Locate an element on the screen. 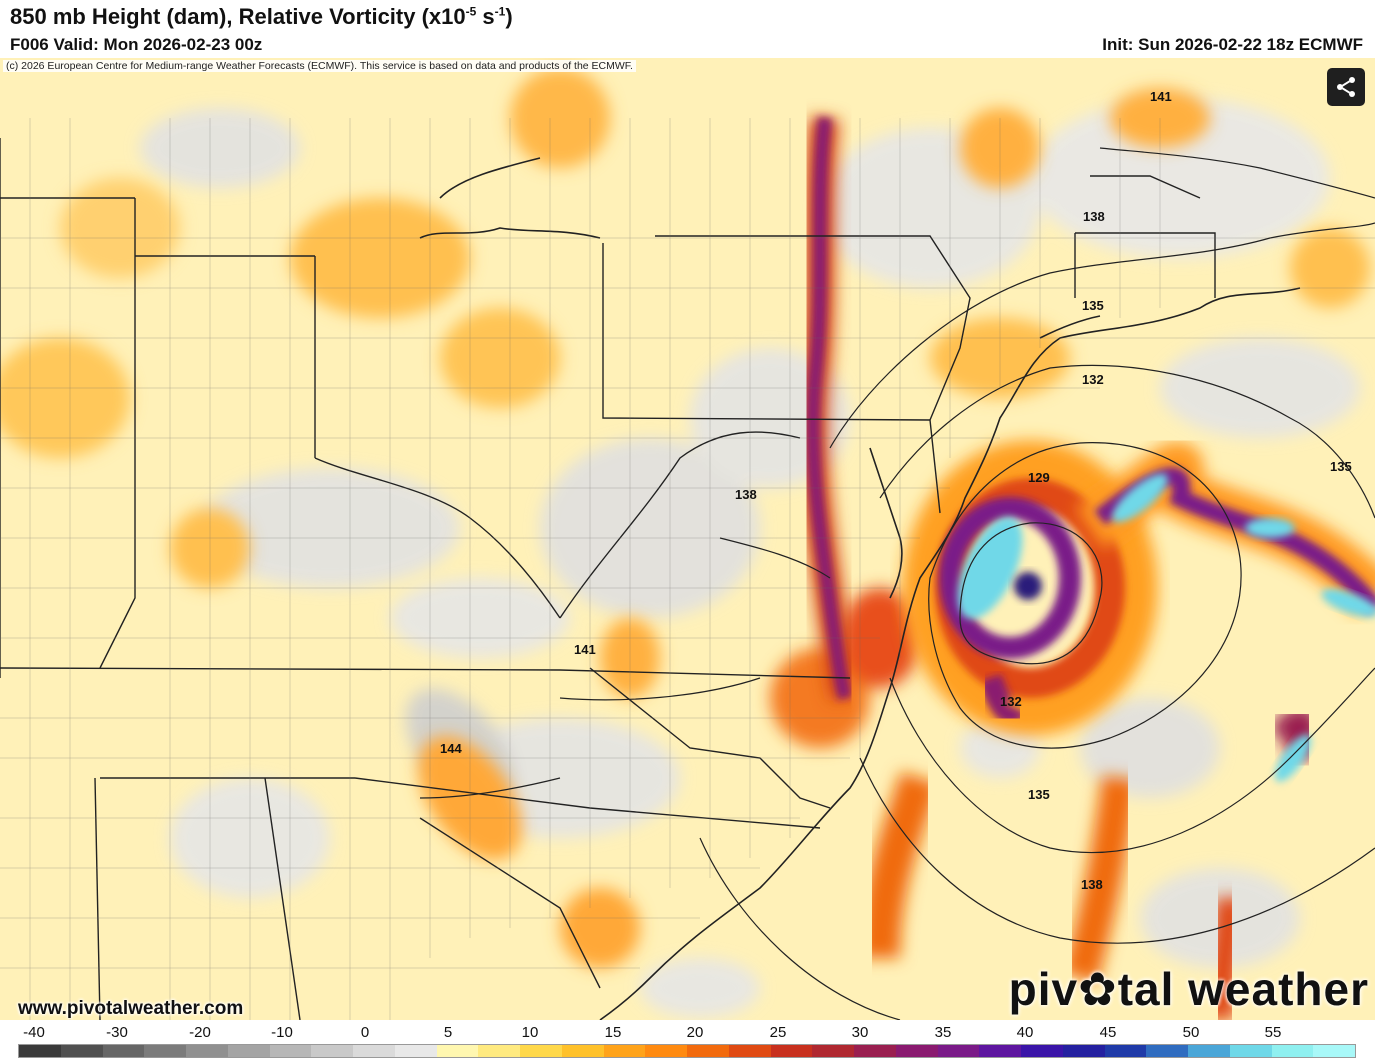  colorbar-tick-label: -30 is located at coordinates (117, 1032).